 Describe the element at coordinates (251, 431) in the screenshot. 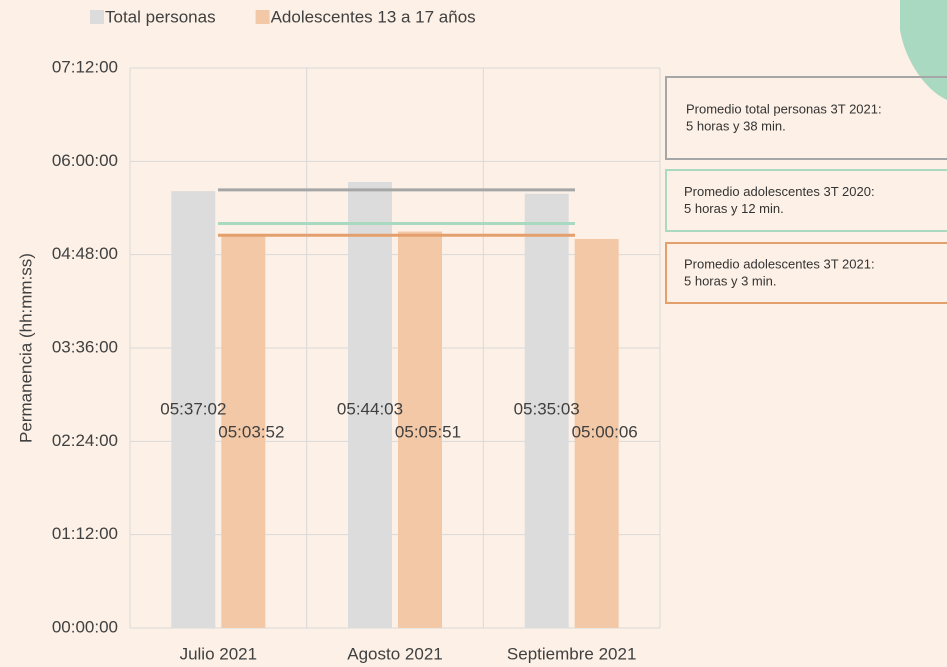

I see `data-label: 05:03:52` at that location.